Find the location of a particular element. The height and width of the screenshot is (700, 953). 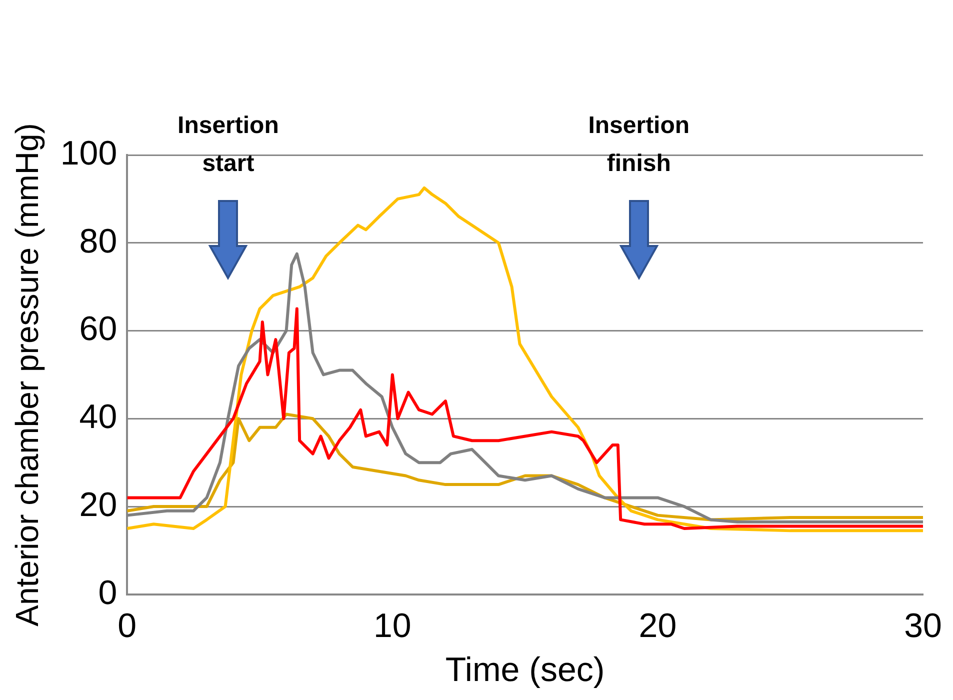

x-tick-label: 10 is located at coordinates (393, 626).